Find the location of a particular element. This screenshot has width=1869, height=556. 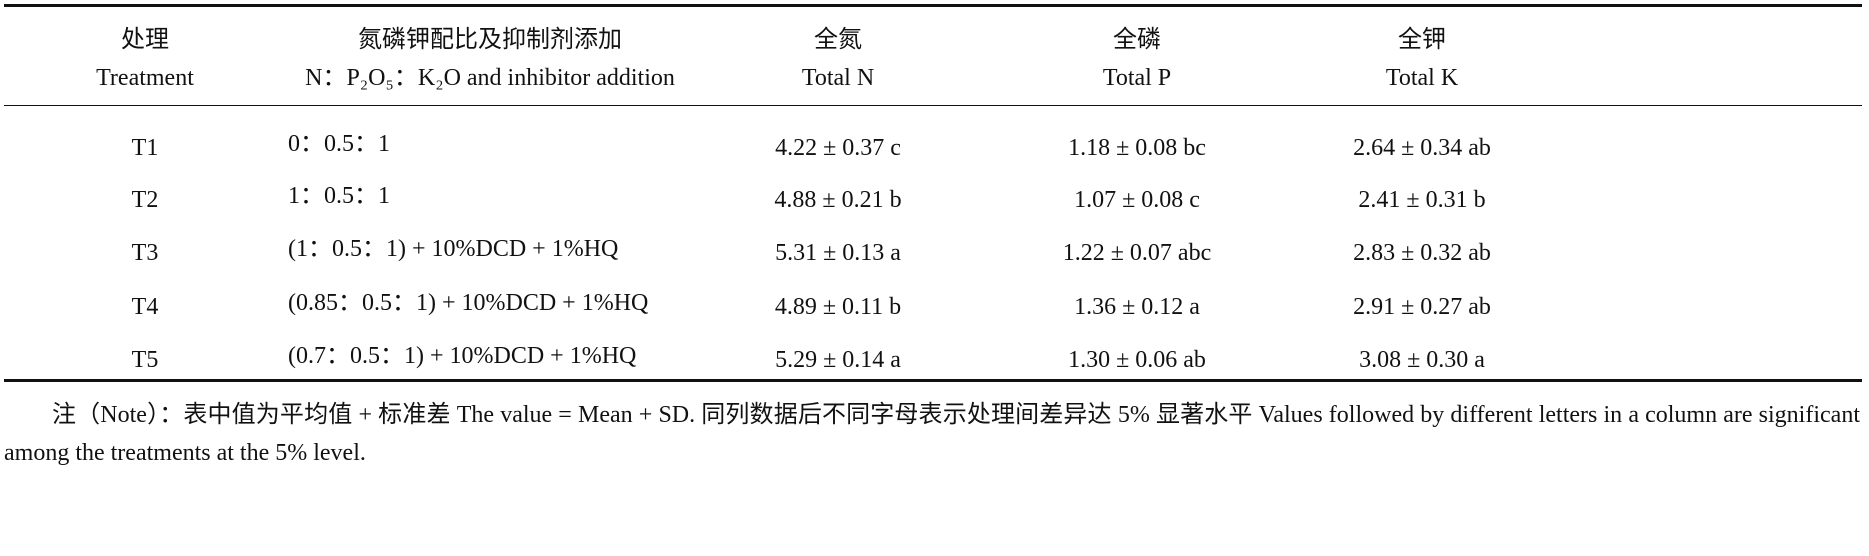

table-cell: 2.83 ± 0.32 ab is located at coordinates (1422, 253).